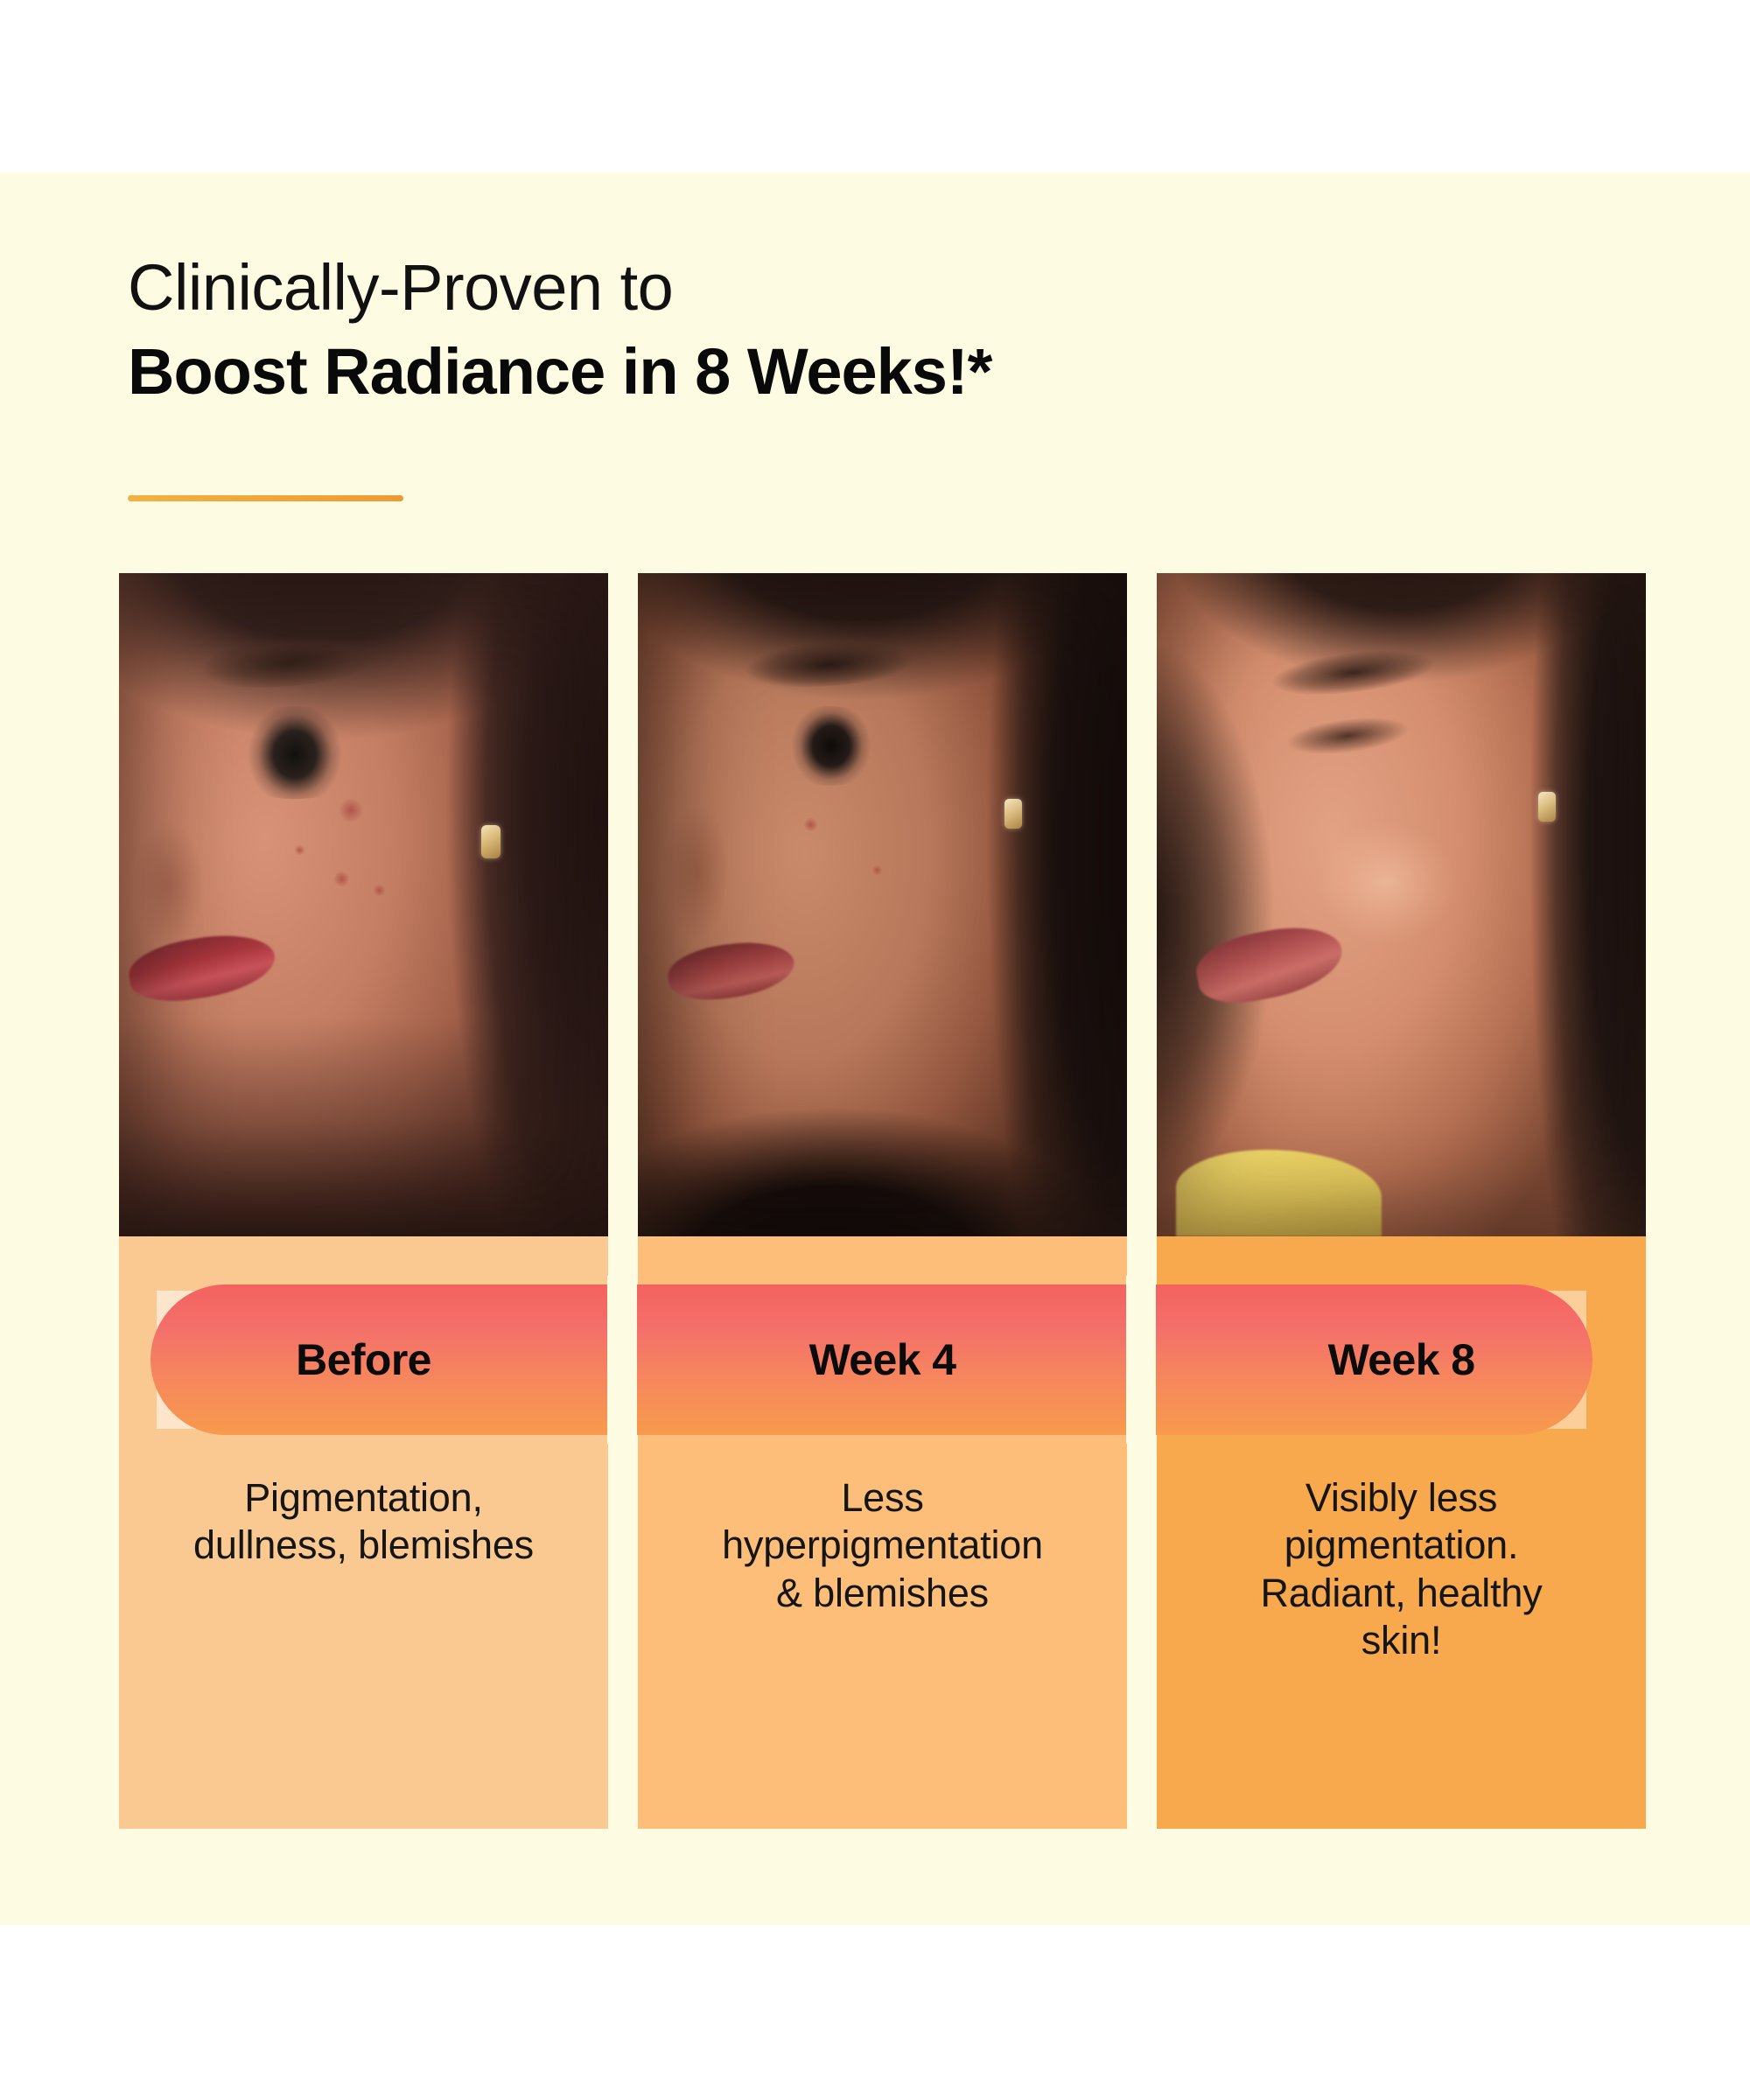 The image size is (1750, 2100). Describe the element at coordinates (363, 1359) in the screenshot. I see `stage-label-before: Before` at that location.